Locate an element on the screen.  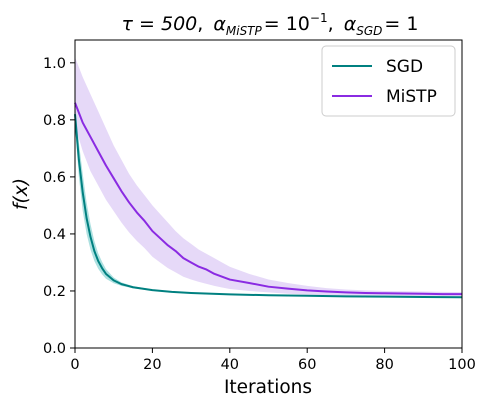
y-tick-label: 0.8 is located at coordinates (54, 121).